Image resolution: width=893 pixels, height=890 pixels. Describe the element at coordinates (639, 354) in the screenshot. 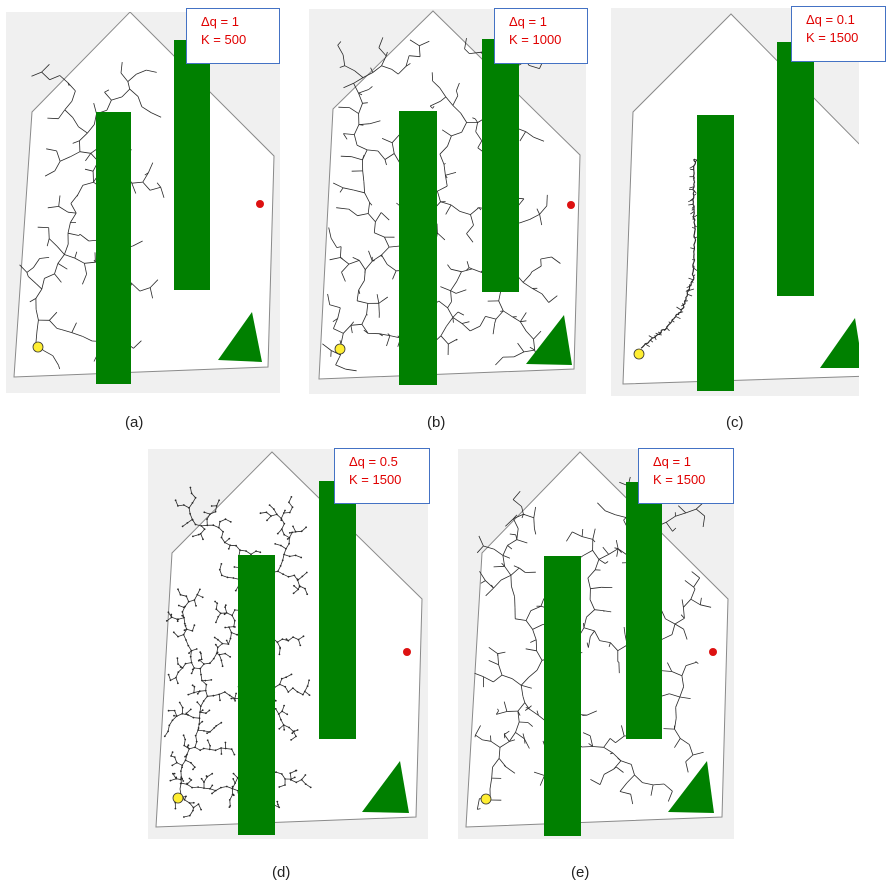

I see `start-node` at that location.